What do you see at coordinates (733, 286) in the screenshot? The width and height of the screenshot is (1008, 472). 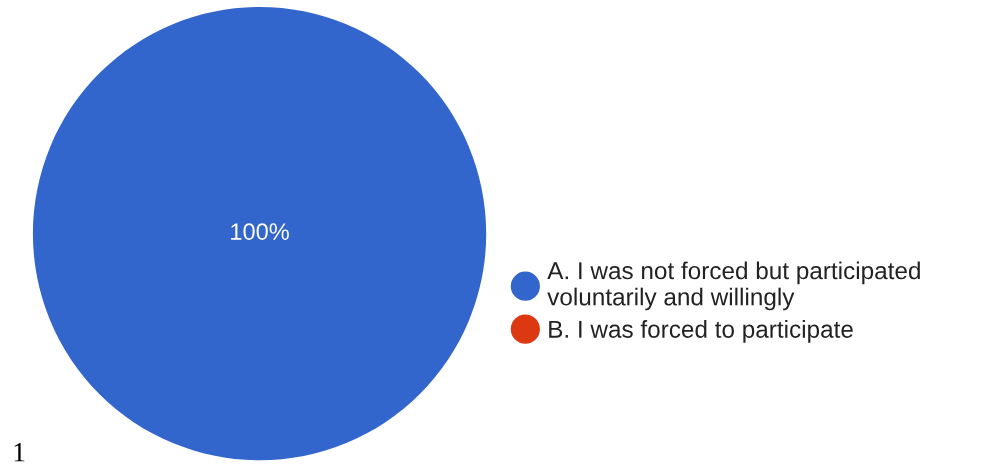 I see `legend-label: A. I was not forced but participated voluntarily and willingly` at bounding box center [733, 286].